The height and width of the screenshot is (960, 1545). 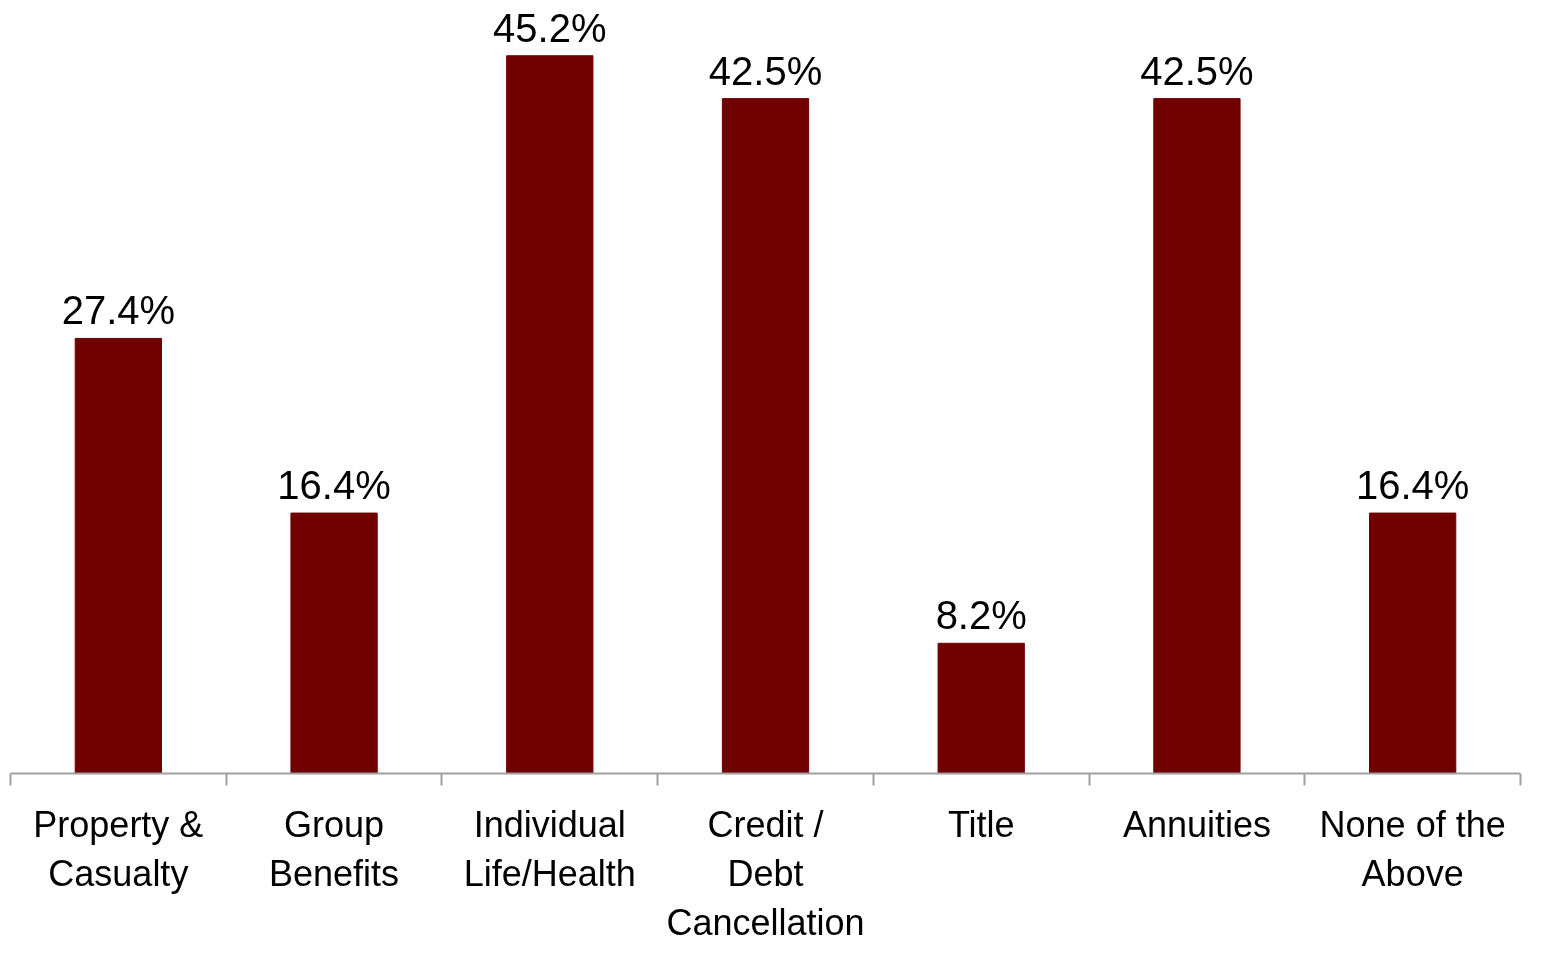 I want to click on x-tick-label: None of the Above, so click(x=1412, y=848).